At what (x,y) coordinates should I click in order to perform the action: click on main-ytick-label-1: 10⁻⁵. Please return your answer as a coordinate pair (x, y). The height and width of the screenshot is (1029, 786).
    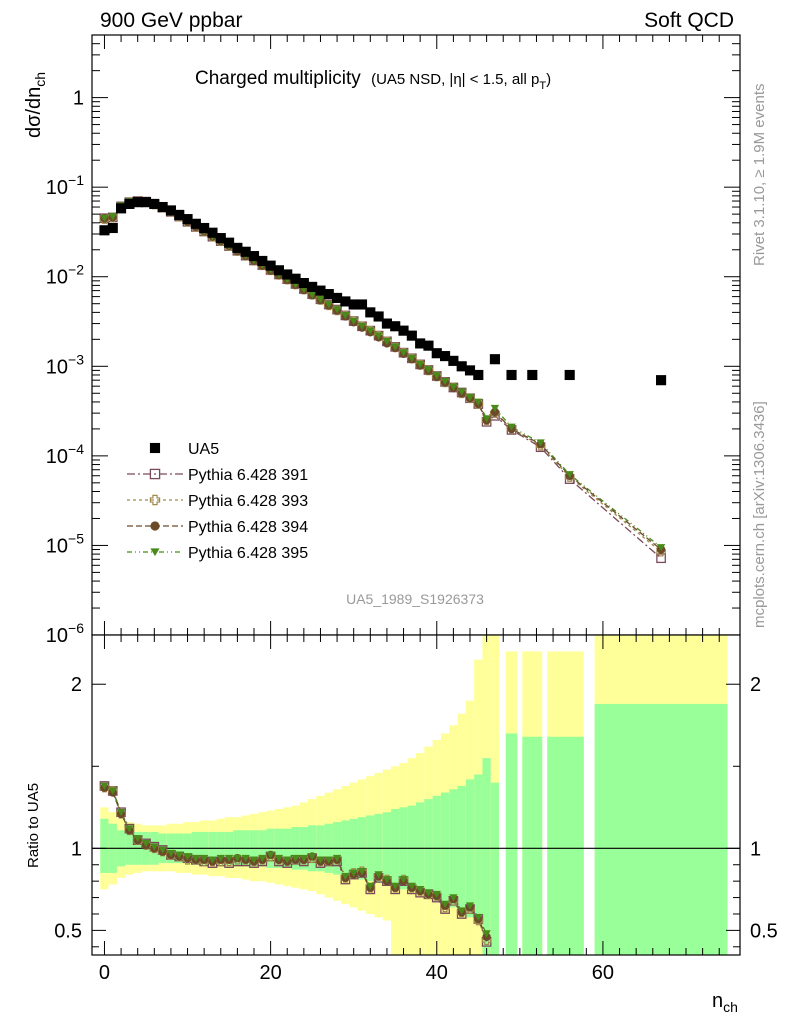
    Looking at the image, I should click on (65, 543).